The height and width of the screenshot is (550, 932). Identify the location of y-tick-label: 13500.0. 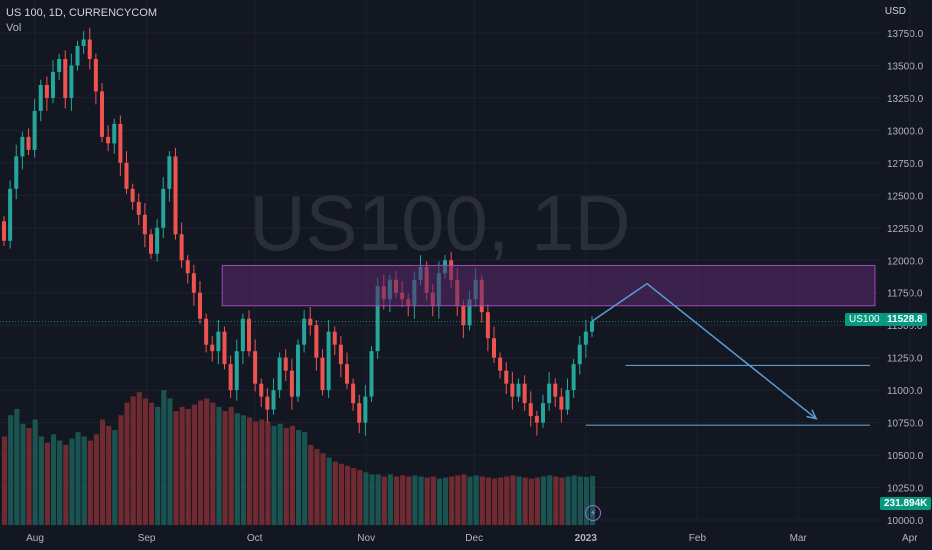
(905, 66).